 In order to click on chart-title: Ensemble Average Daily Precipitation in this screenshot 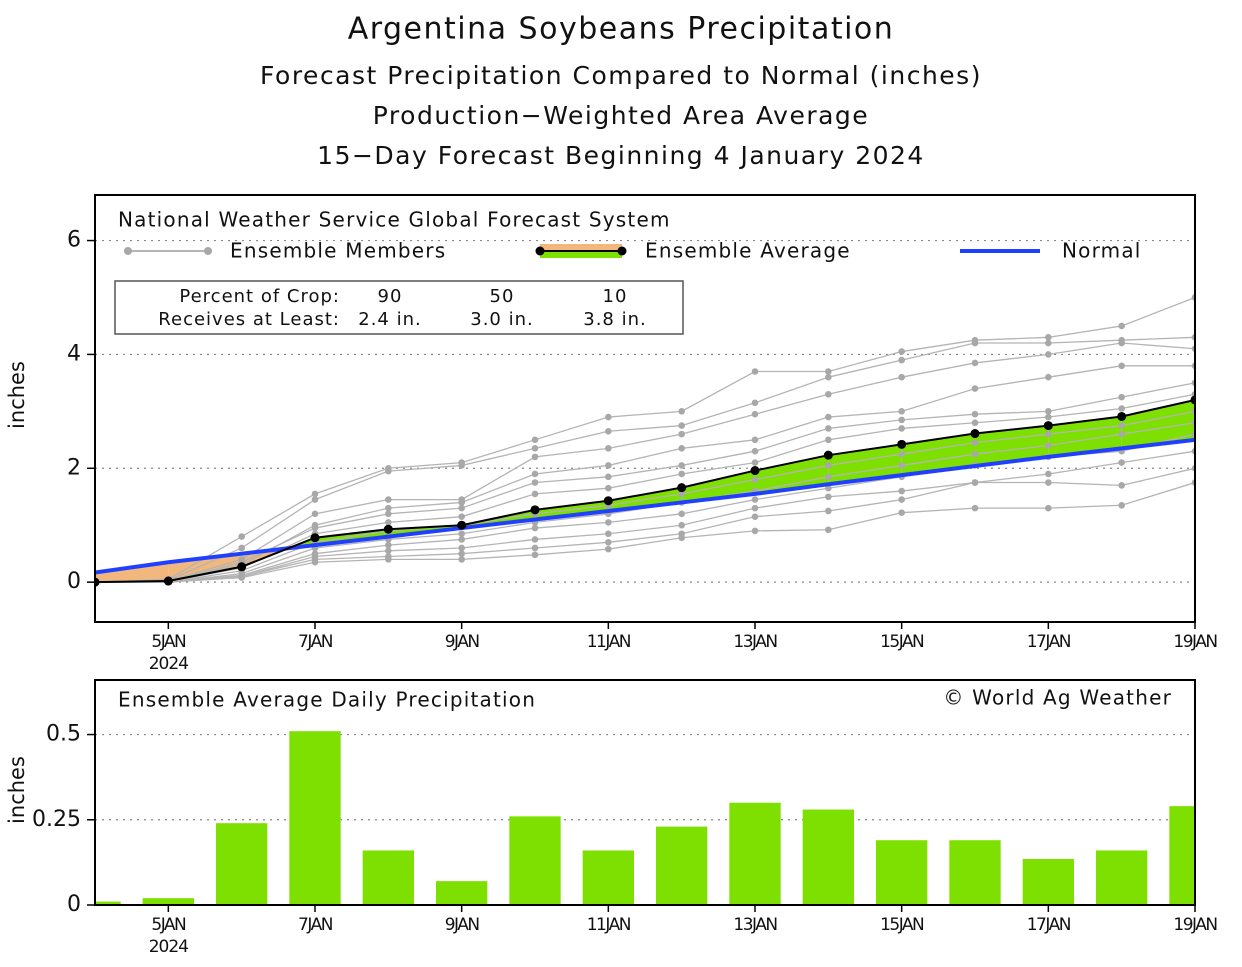, I will do `click(327, 700)`.